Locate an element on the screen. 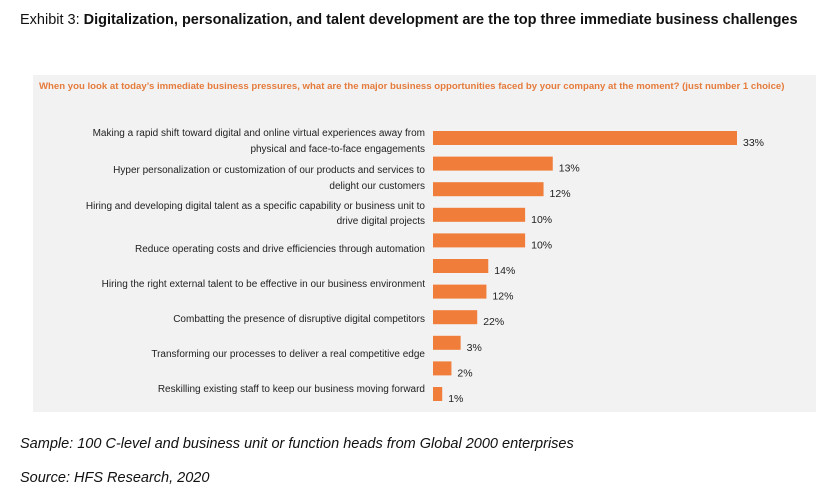 The width and height of the screenshot is (835, 491). bar-value-label-2: 13% is located at coordinates (569, 169).